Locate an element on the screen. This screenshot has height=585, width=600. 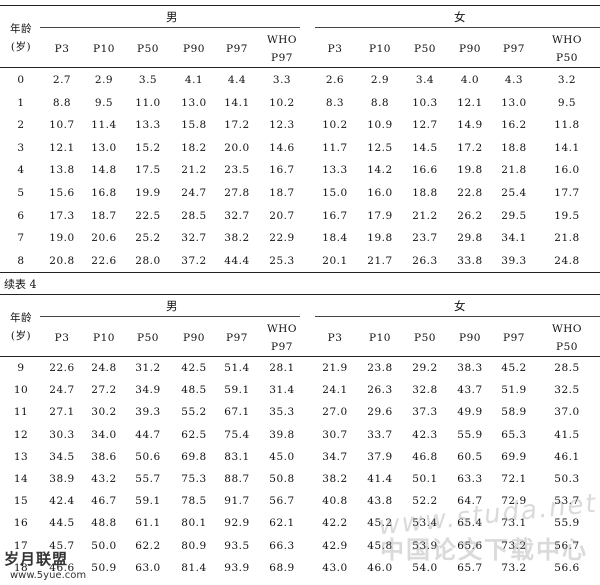
table-cell: 51.9 is located at coordinates (514, 390).